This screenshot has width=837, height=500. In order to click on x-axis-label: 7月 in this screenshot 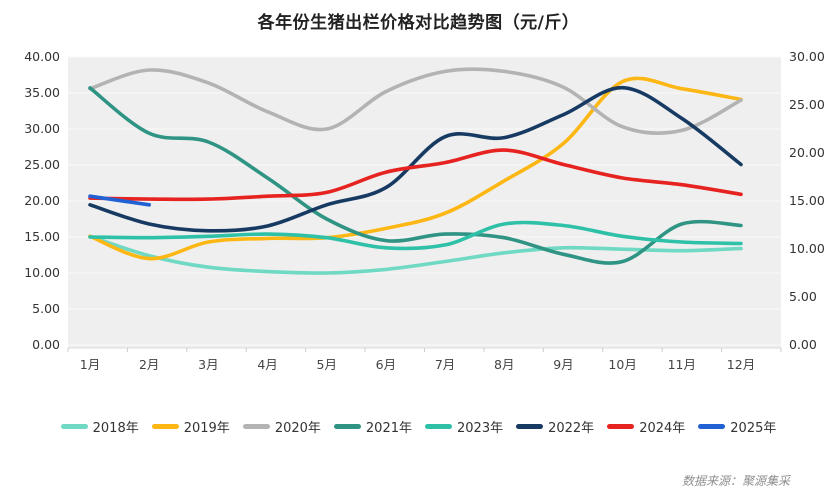, I will do `click(445, 364)`.